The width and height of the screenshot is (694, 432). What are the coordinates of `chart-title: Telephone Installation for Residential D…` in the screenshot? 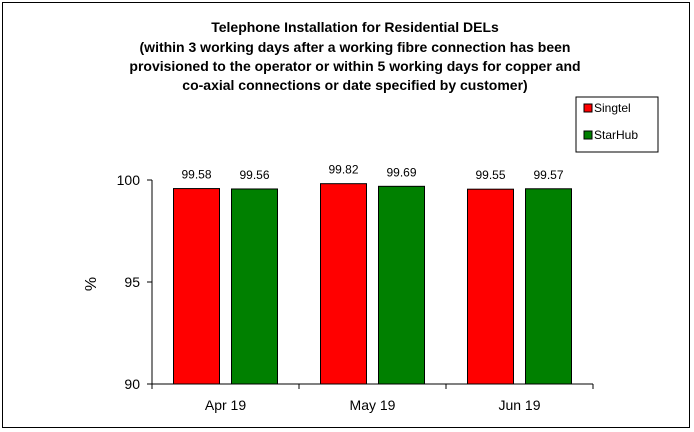 It's located at (354, 56).